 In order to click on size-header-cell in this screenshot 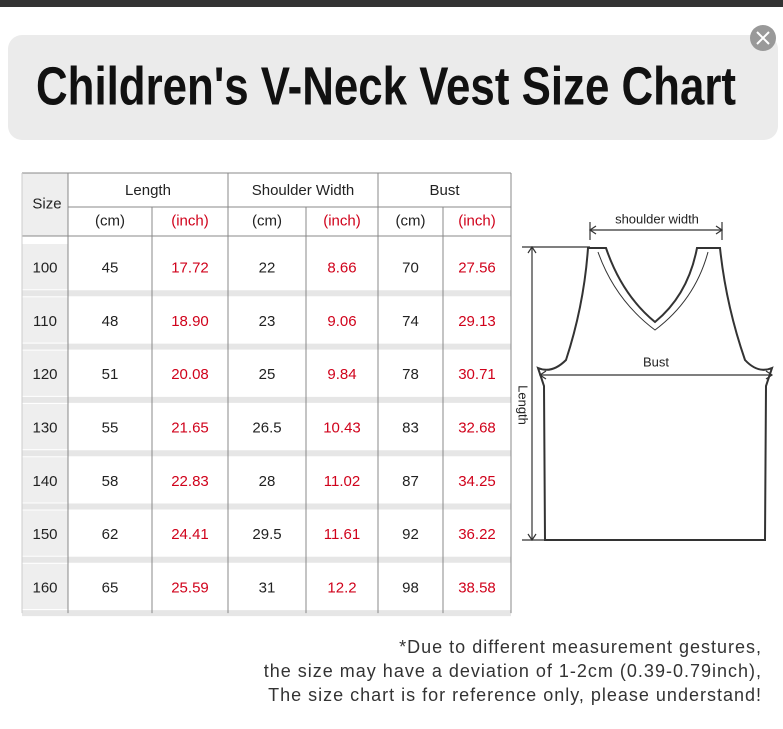, I will do `click(45, 204)`.